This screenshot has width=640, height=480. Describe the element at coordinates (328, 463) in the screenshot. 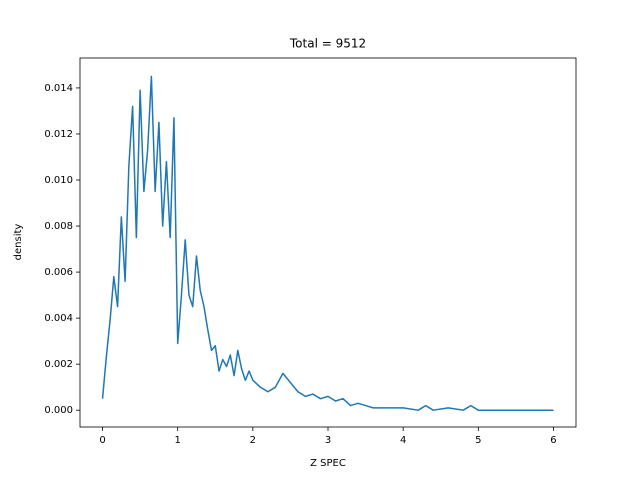

I see `x-axis-label: Z SPEC` at that location.